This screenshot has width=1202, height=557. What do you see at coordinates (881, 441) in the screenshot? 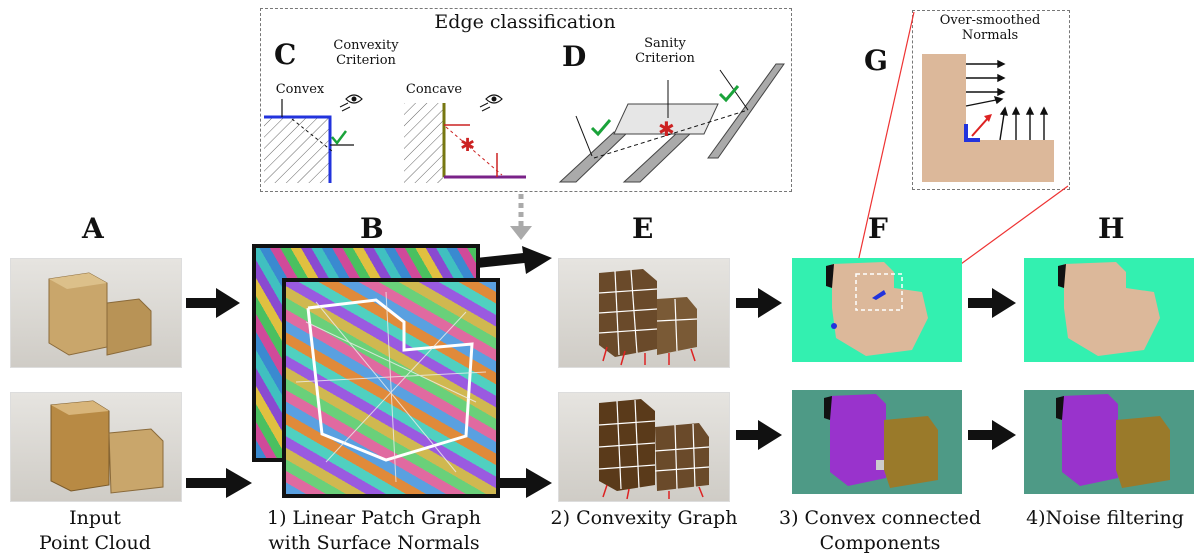
I see `components-bottom-shape` at bounding box center [881, 441].